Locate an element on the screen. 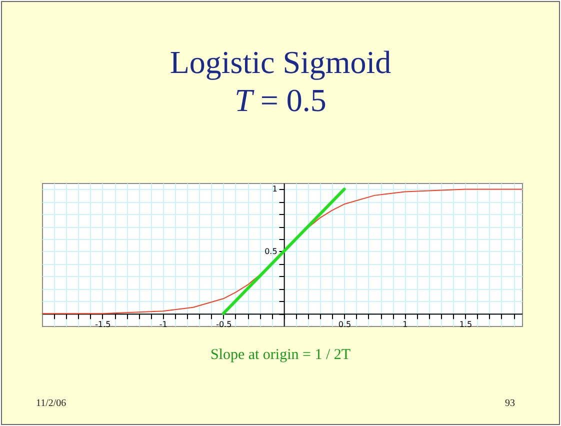 This screenshot has width=561, height=426. chart-title: Logistic Sigmoid is located at coordinates (280, 62).